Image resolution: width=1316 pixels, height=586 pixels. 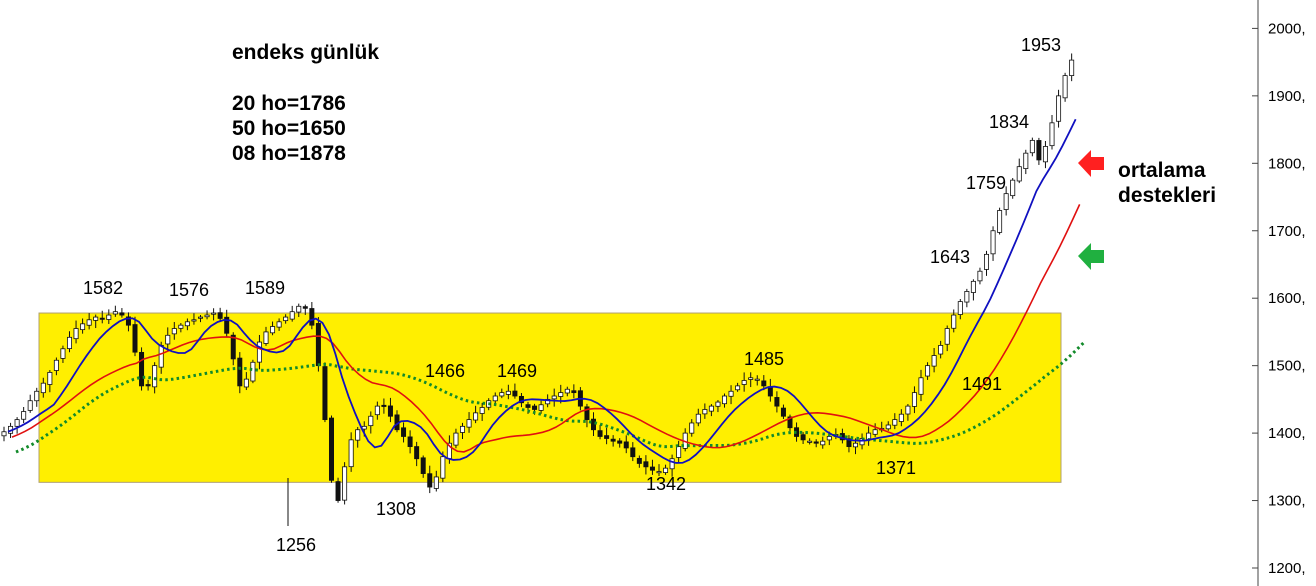 I want to click on y-tick-label: 1400,, so click(x=1287, y=433).